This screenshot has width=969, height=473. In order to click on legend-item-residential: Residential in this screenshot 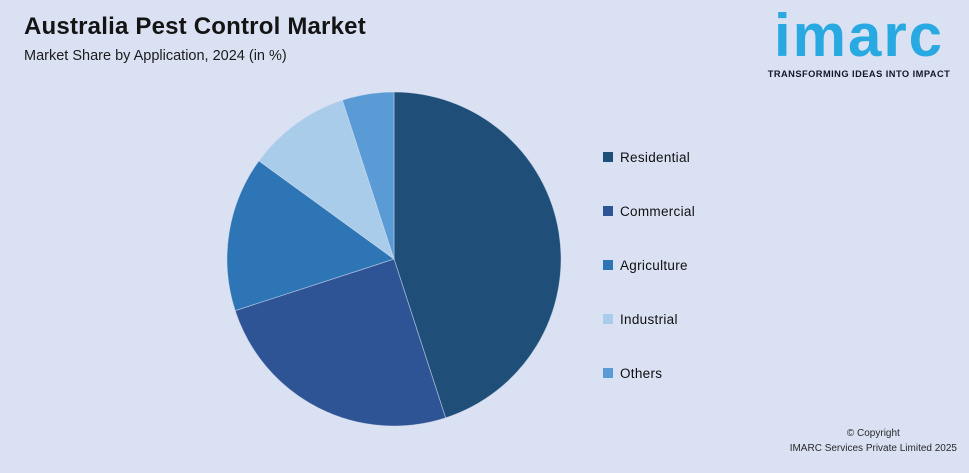, I will do `click(649, 157)`.